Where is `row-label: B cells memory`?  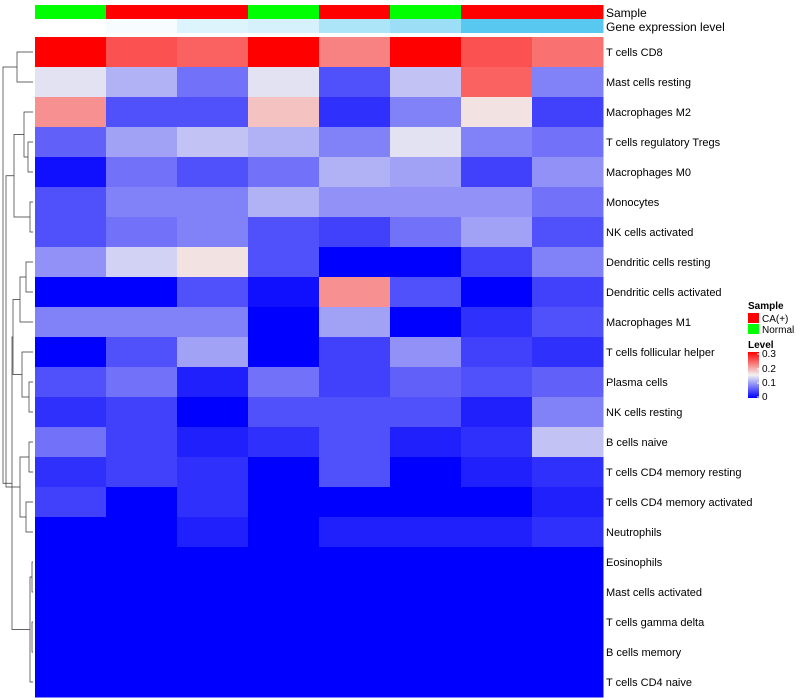
row-label: B cells memory is located at coordinates (644, 653).